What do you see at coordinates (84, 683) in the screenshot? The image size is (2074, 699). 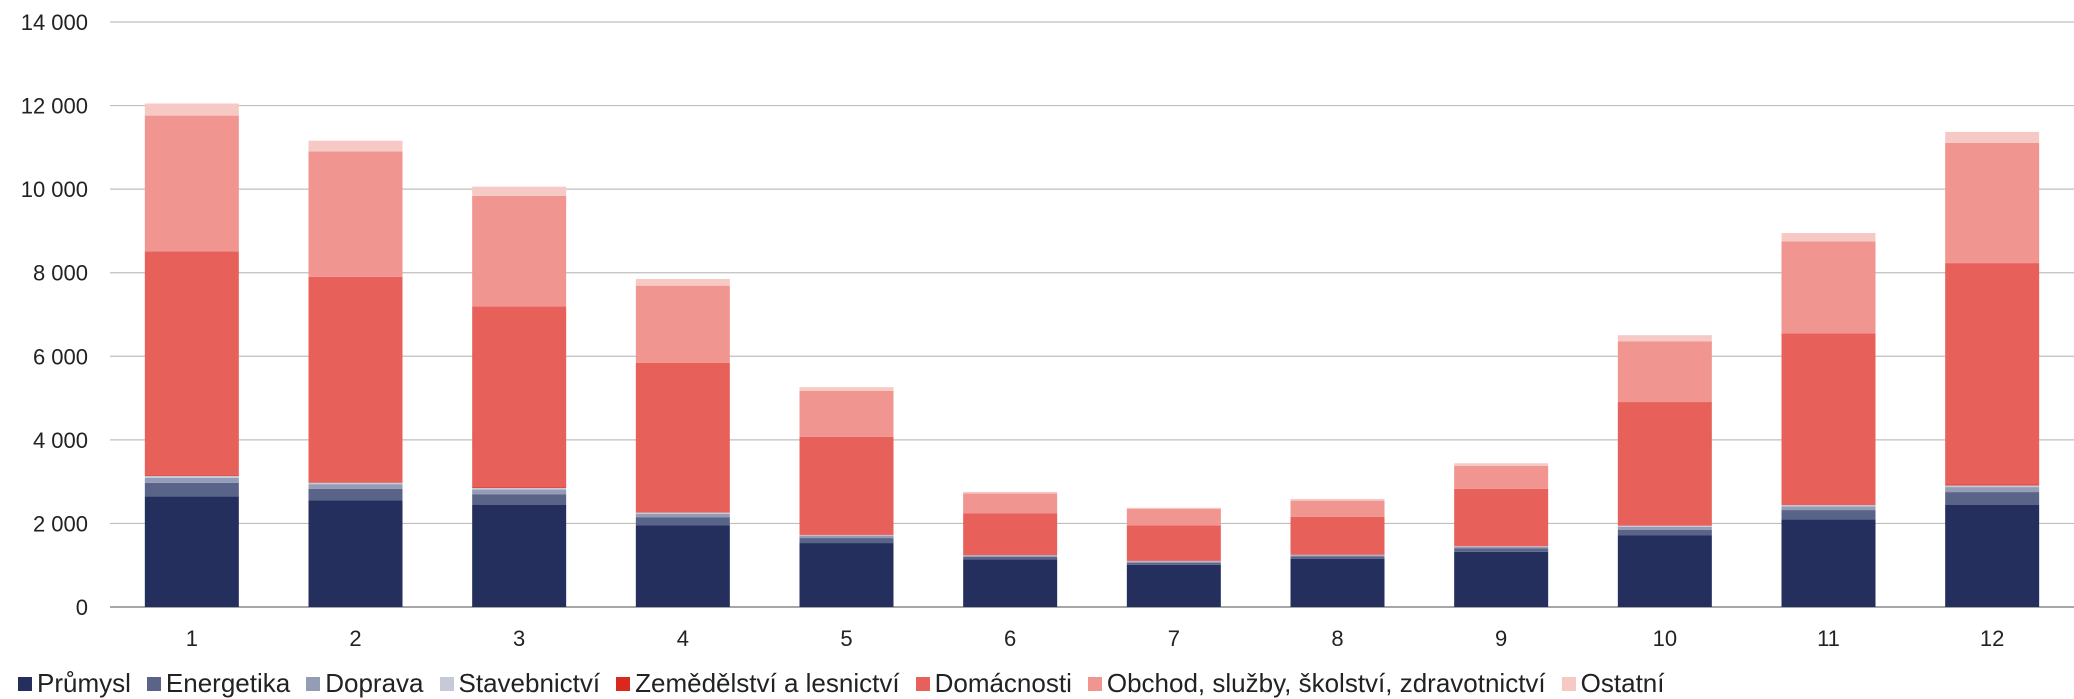 I see `legend-label: Průmysl` at bounding box center [84, 683].